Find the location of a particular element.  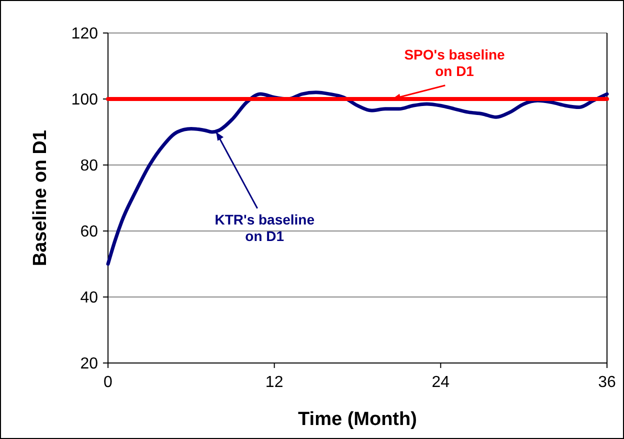

y-tick-label: 60 is located at coordinates (89, 232).